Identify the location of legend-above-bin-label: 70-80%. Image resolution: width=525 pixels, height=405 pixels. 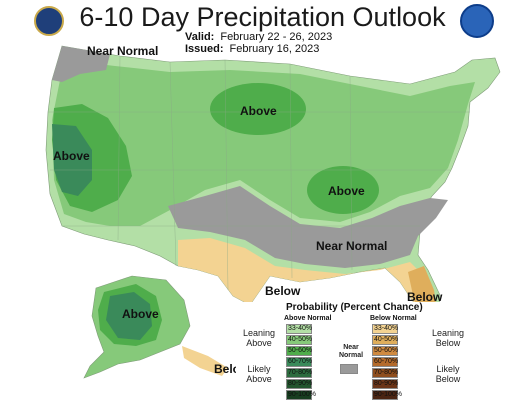
(300, 372).